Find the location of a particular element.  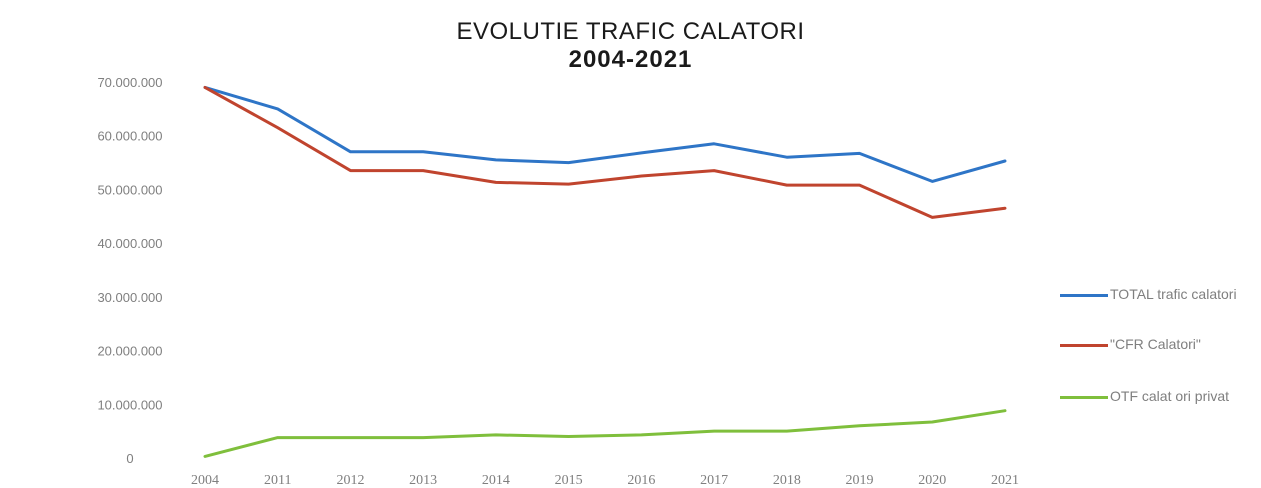

legend-swatch-cfr is located at coordinates (1084, 345).